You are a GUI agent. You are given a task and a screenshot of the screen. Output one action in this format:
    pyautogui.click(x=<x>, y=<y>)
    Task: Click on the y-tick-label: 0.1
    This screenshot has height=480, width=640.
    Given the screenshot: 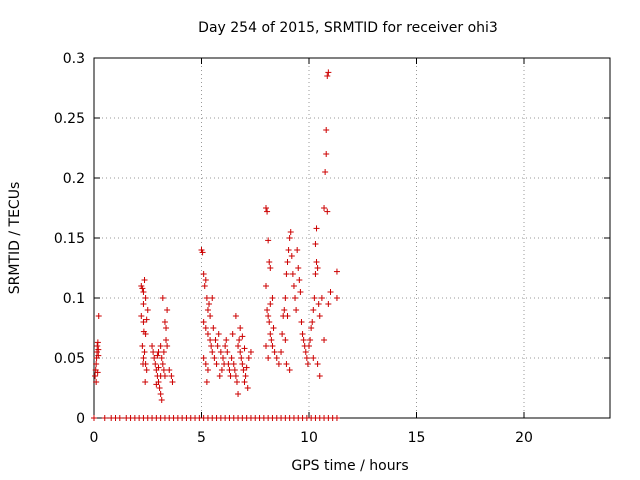 What is the action you would take?
    pyautogui.click(x=74, y=299)
    